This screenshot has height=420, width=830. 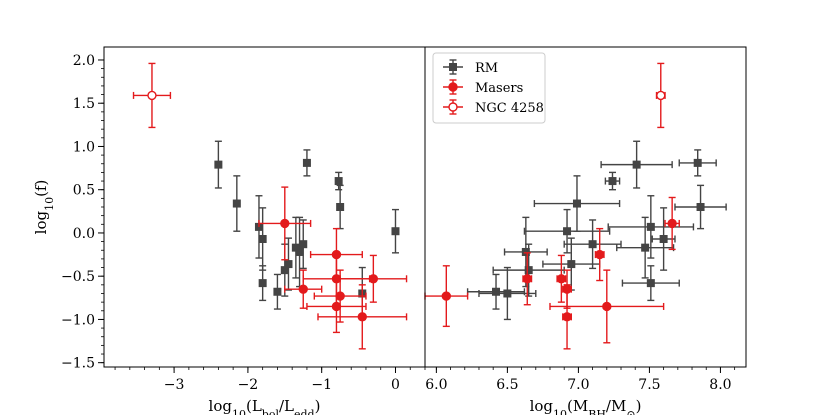 I want to click on legend-label: Masers, so click(x=499, y=88).